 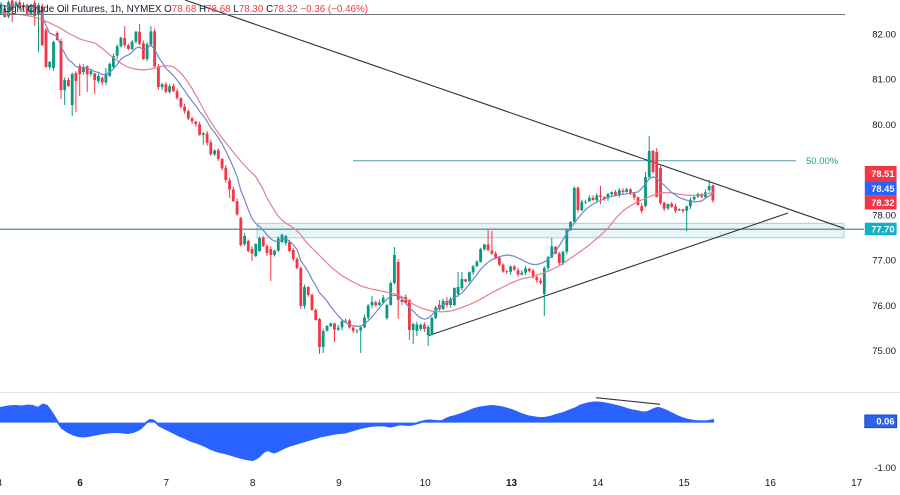 What do you see at coordinates (1, 483) in the screenshot?
I see `svg-text: 3` at bounding box center [1, 483].